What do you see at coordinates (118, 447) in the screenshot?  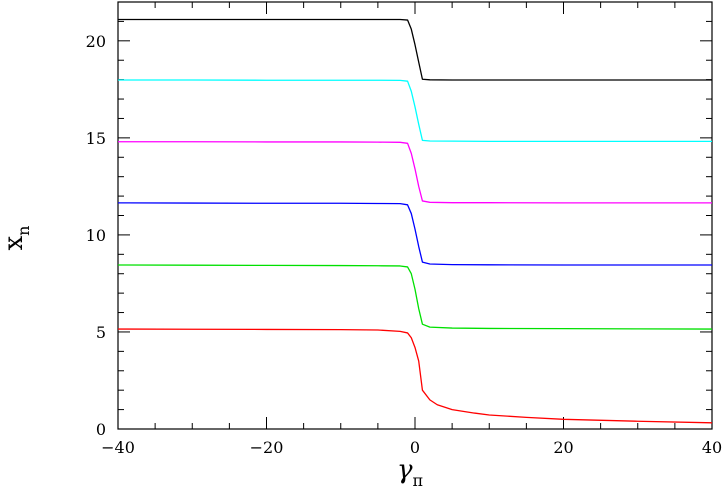 I see `x-tick-label: −40` at bounding box center [118, 447].